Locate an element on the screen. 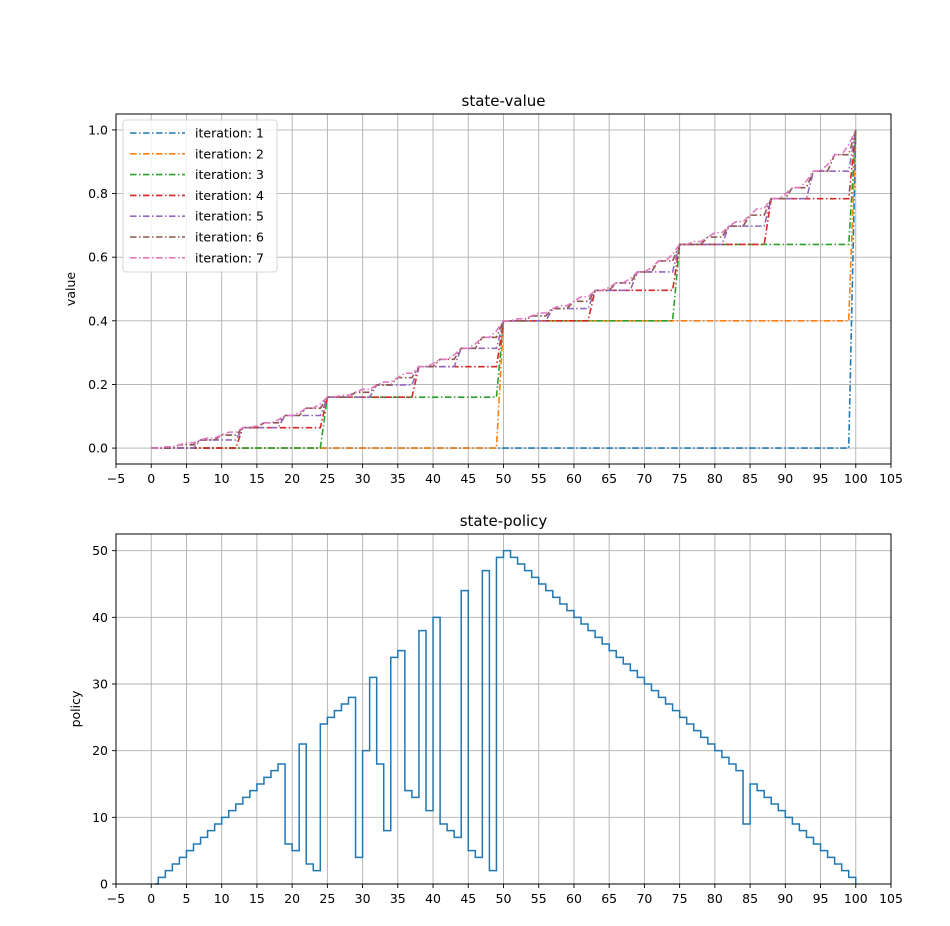 This screenshot has width=950, height=926. y-tick-label: 50 is located at coordinates (100, 550).